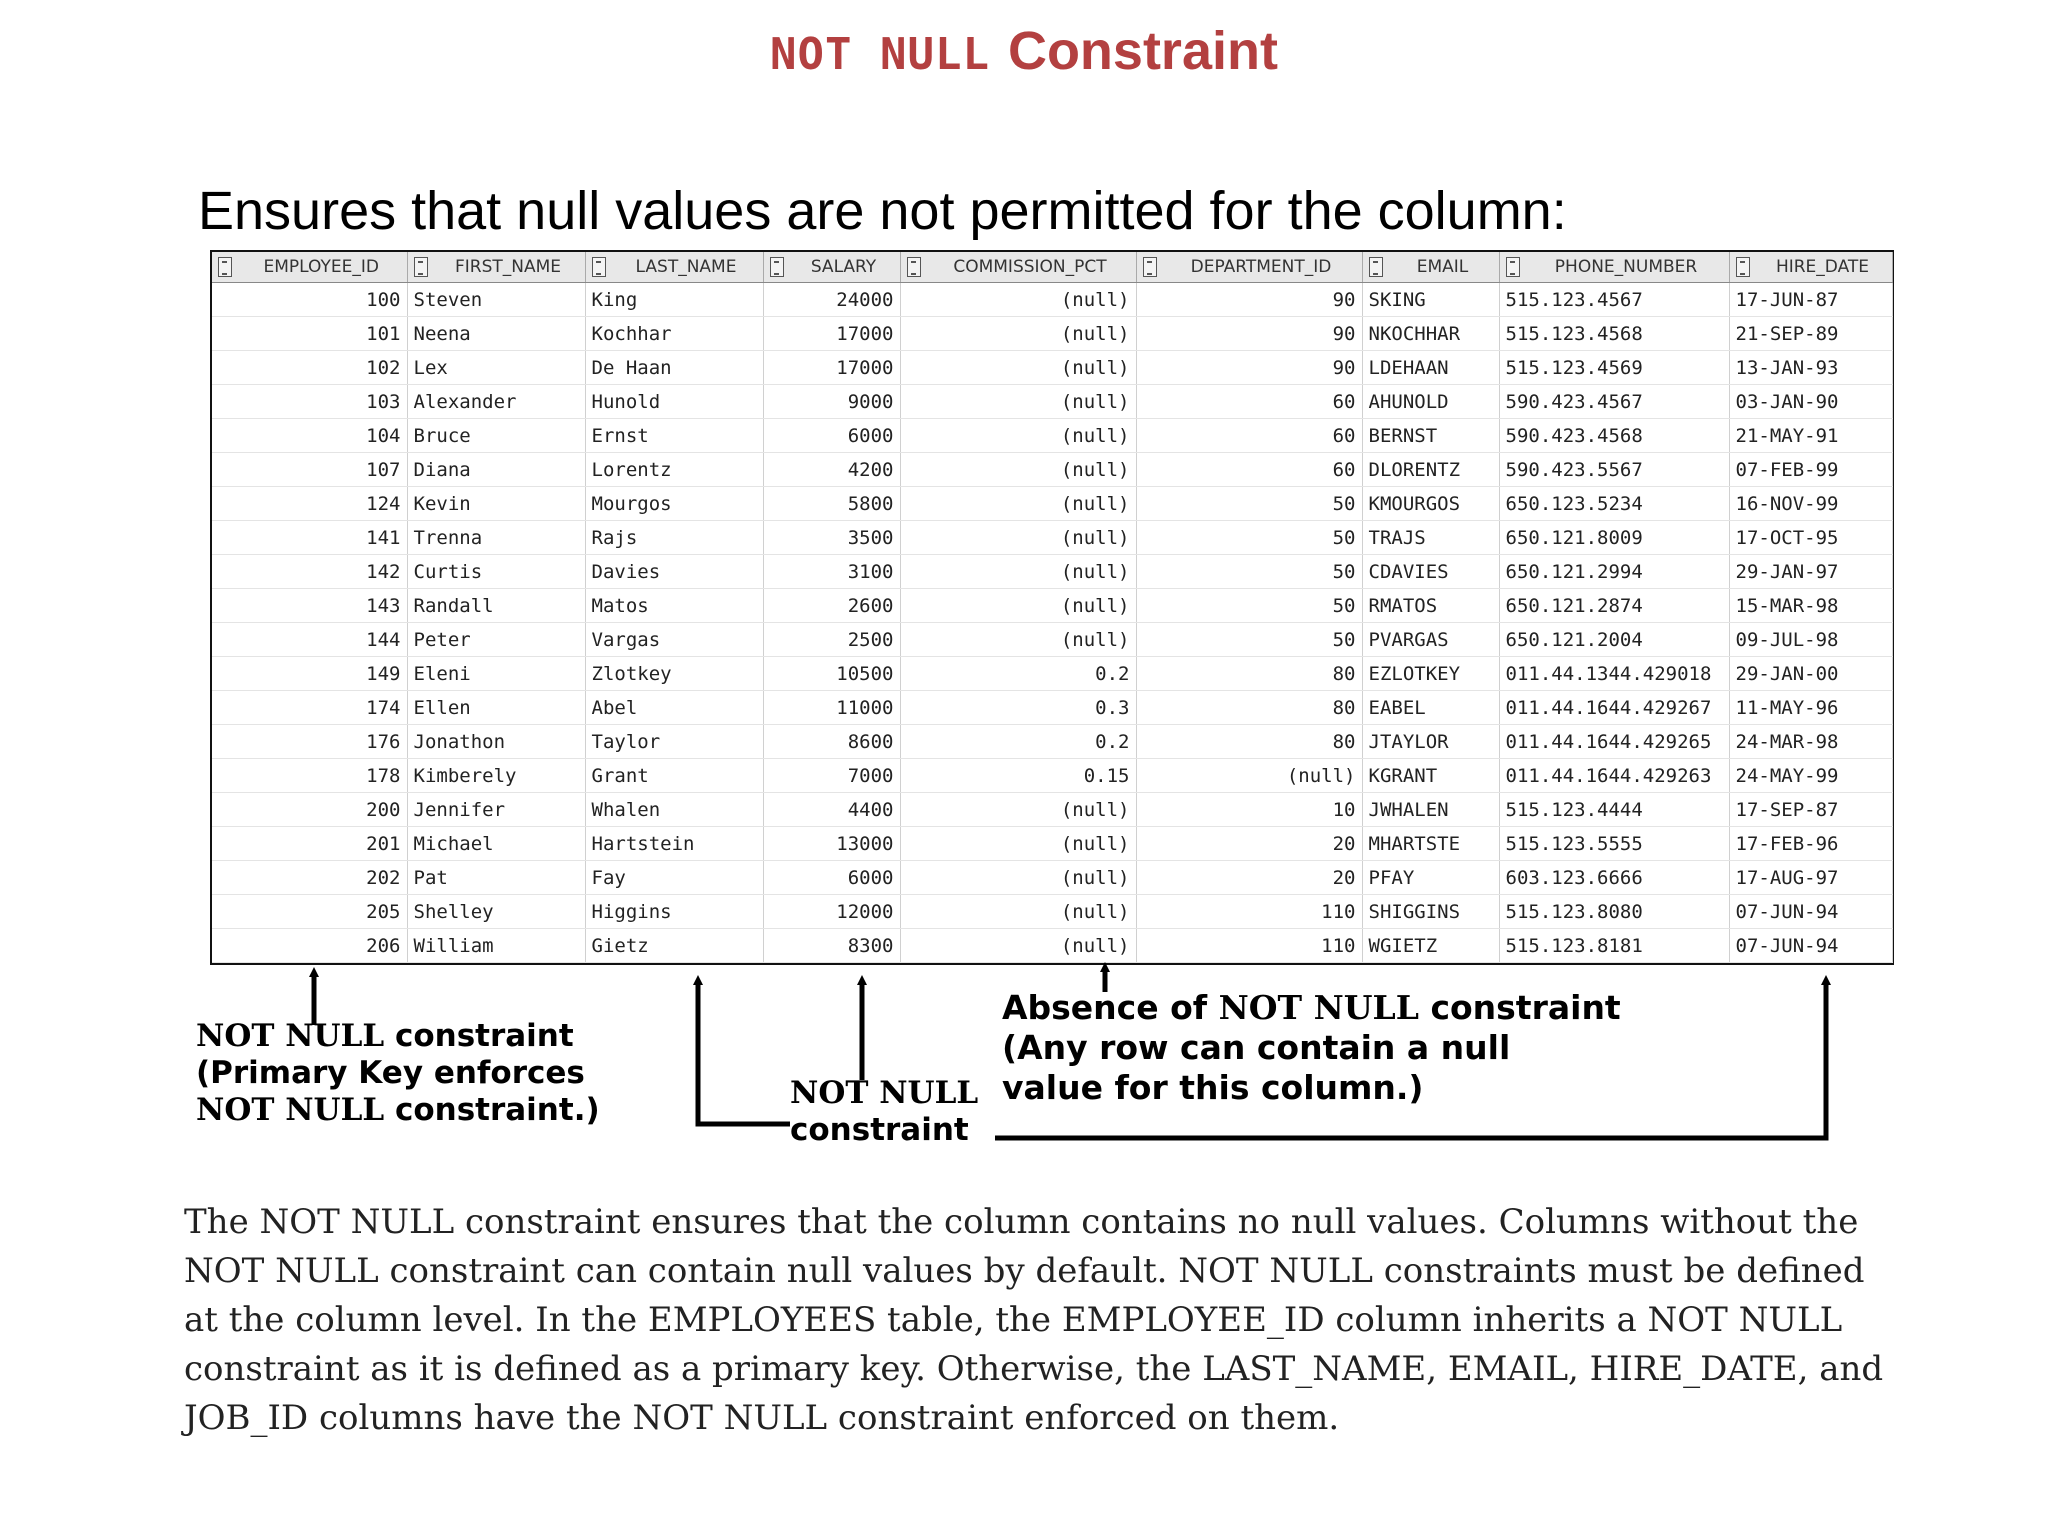 The height and width of the screenshot is (1536, 2048). I want to click on column-header-label: SALARY, so click(843, 267).